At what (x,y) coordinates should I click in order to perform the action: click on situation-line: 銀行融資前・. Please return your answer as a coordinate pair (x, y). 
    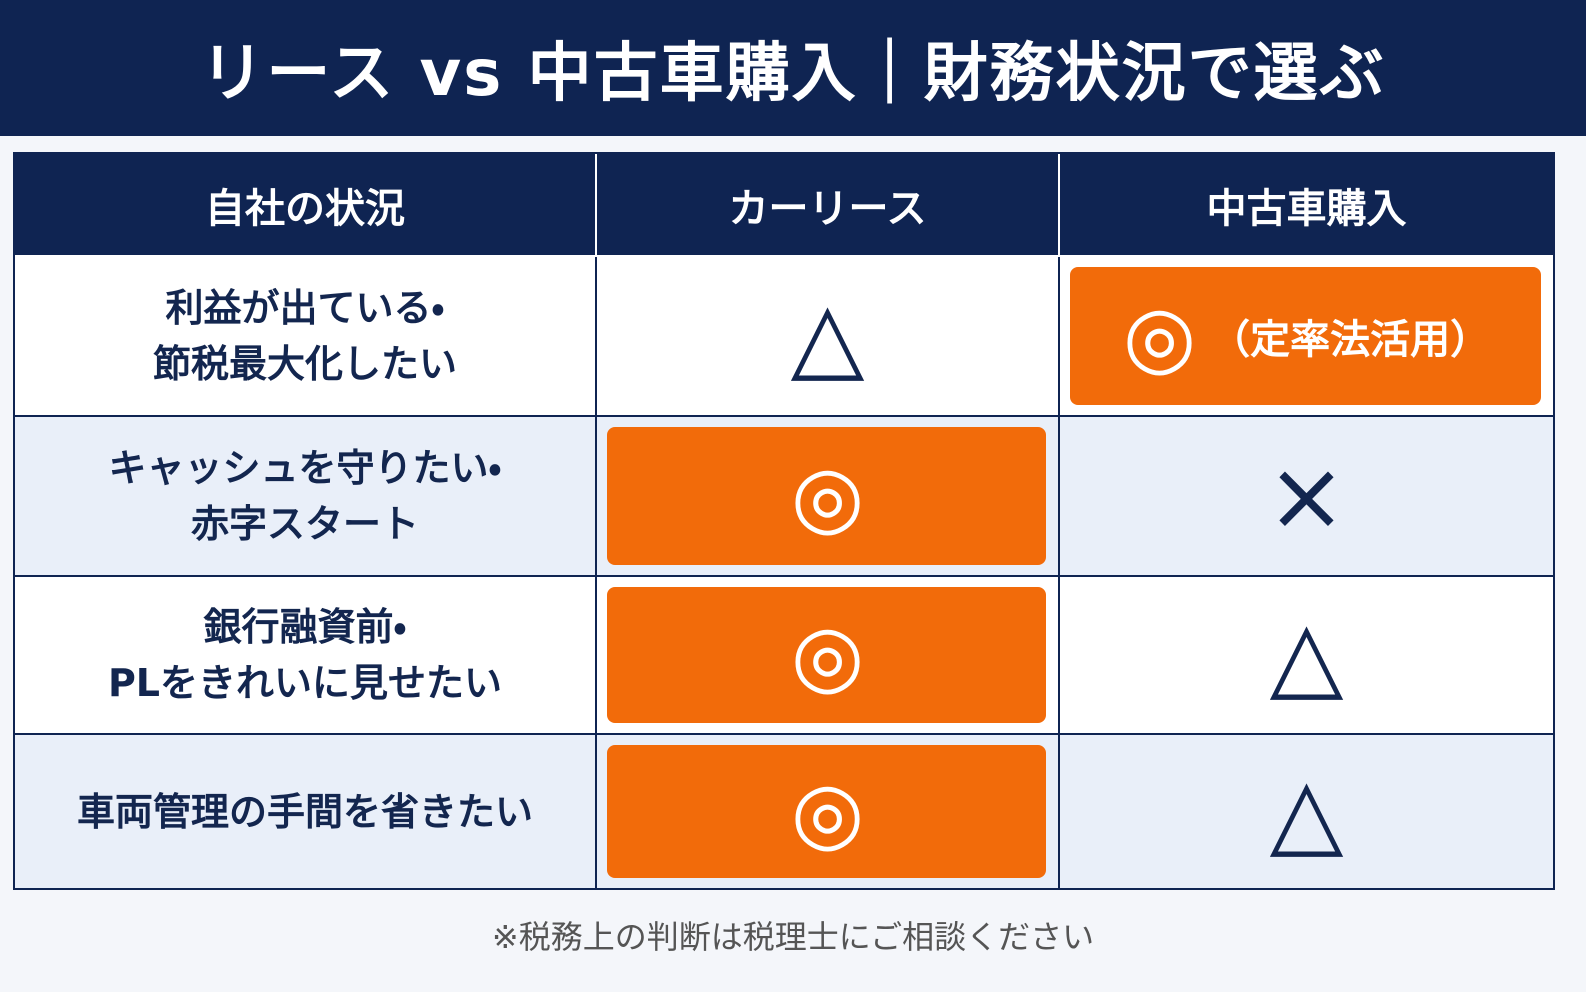
    Looking at the image, I should click on (305, 627).